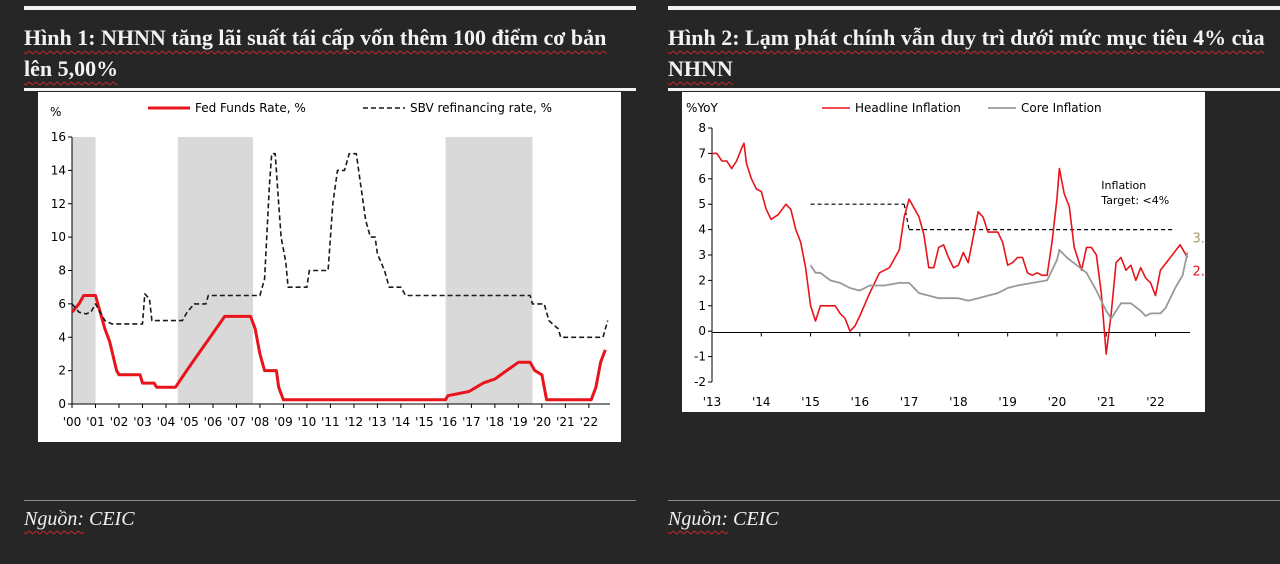 Image resolution: width=1280 pixels, height=564 pixels. I want to click on x-tick-label: '03, so click(142, 422).